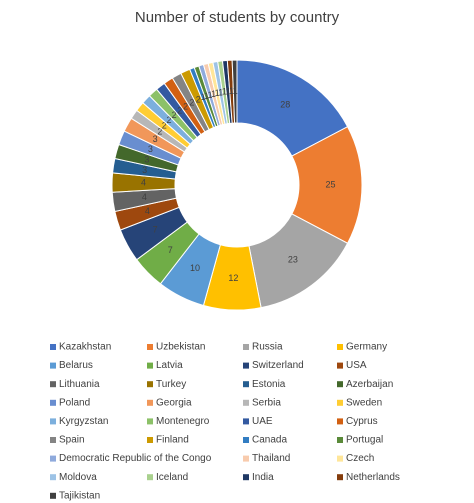 This screenshot has width=474, height=503. I want to click on legend-label: Finland, so click(172, 440).